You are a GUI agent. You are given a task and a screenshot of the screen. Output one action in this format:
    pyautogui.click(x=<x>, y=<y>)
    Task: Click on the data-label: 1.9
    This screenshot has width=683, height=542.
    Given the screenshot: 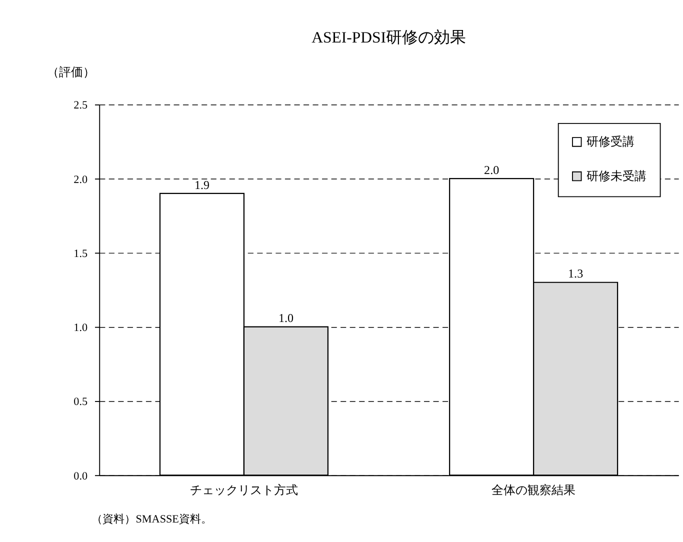 What is the action you would take?
    pyautogui.click(x=202, y=185)
    